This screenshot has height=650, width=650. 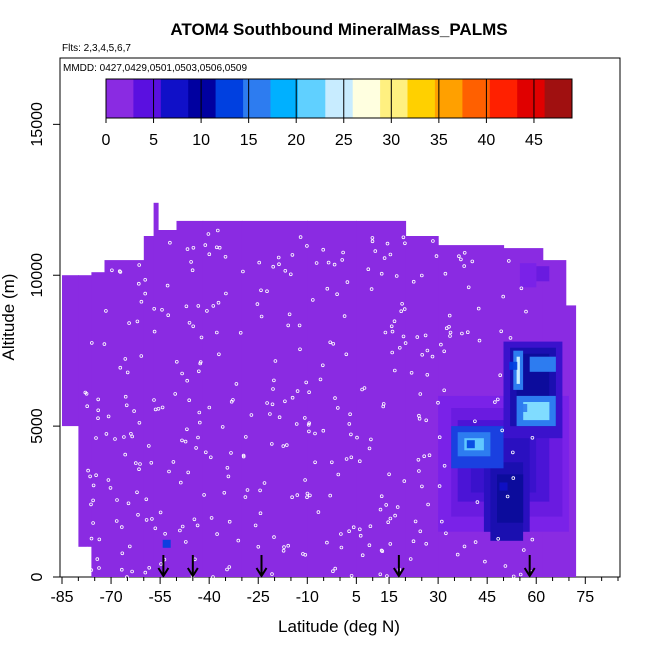 What do you see at coordinates (37, 426) in the screenshot?
I see `y-tick-label: 5000` at bounding box center [37, 426].